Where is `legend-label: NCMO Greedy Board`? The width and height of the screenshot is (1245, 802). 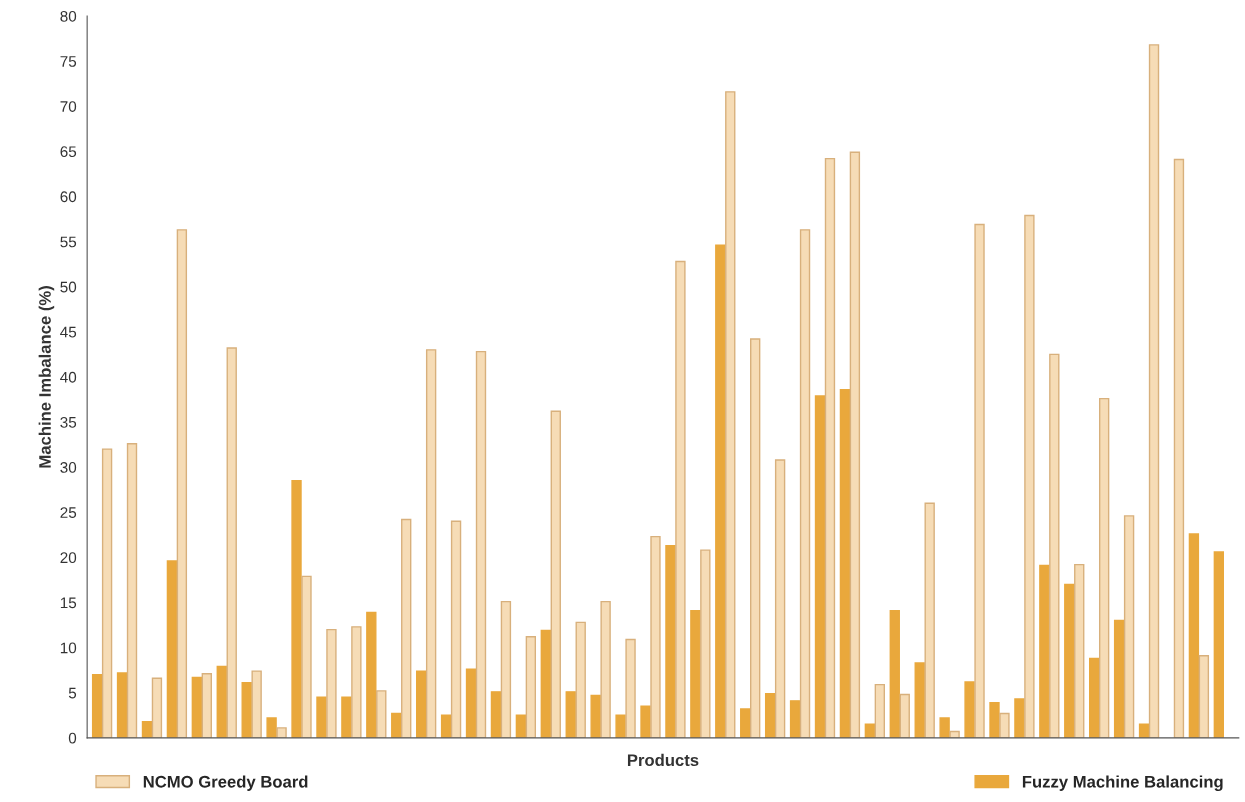 legend-label: NCMO Greedy Board is located at coordinates (225, 783).